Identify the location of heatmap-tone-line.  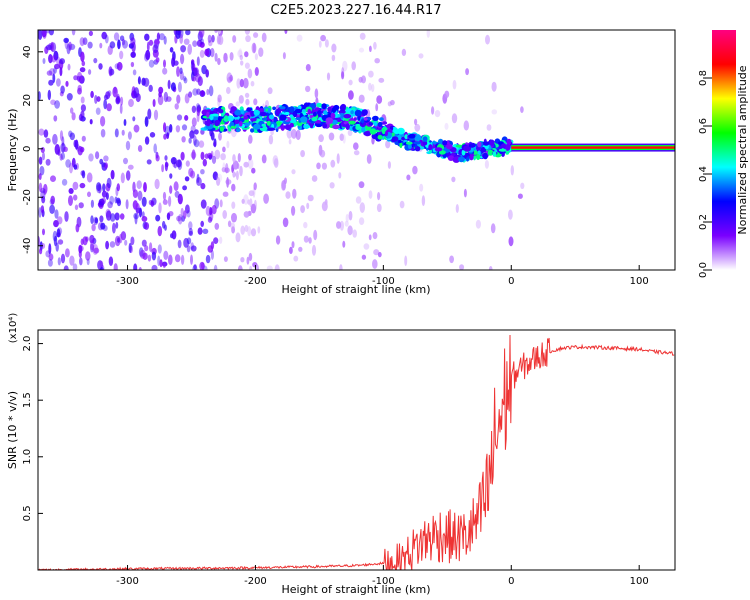
(593, 147).